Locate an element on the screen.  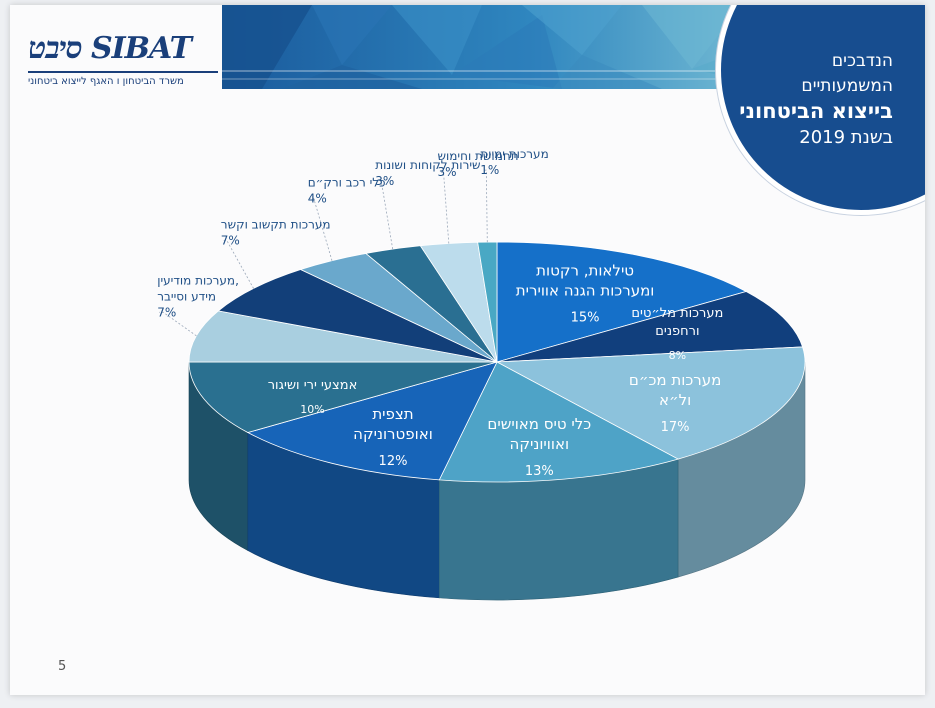
pie-slice-label-7: מערכות מודיעין, מידע וסייבר 7% is located at coordinates (198, 296).